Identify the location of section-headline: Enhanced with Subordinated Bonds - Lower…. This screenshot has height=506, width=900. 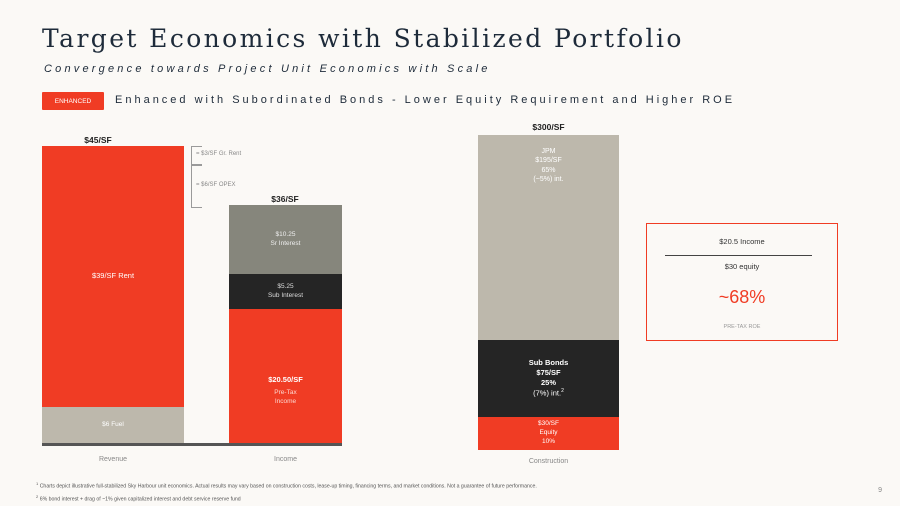
(425, 100).